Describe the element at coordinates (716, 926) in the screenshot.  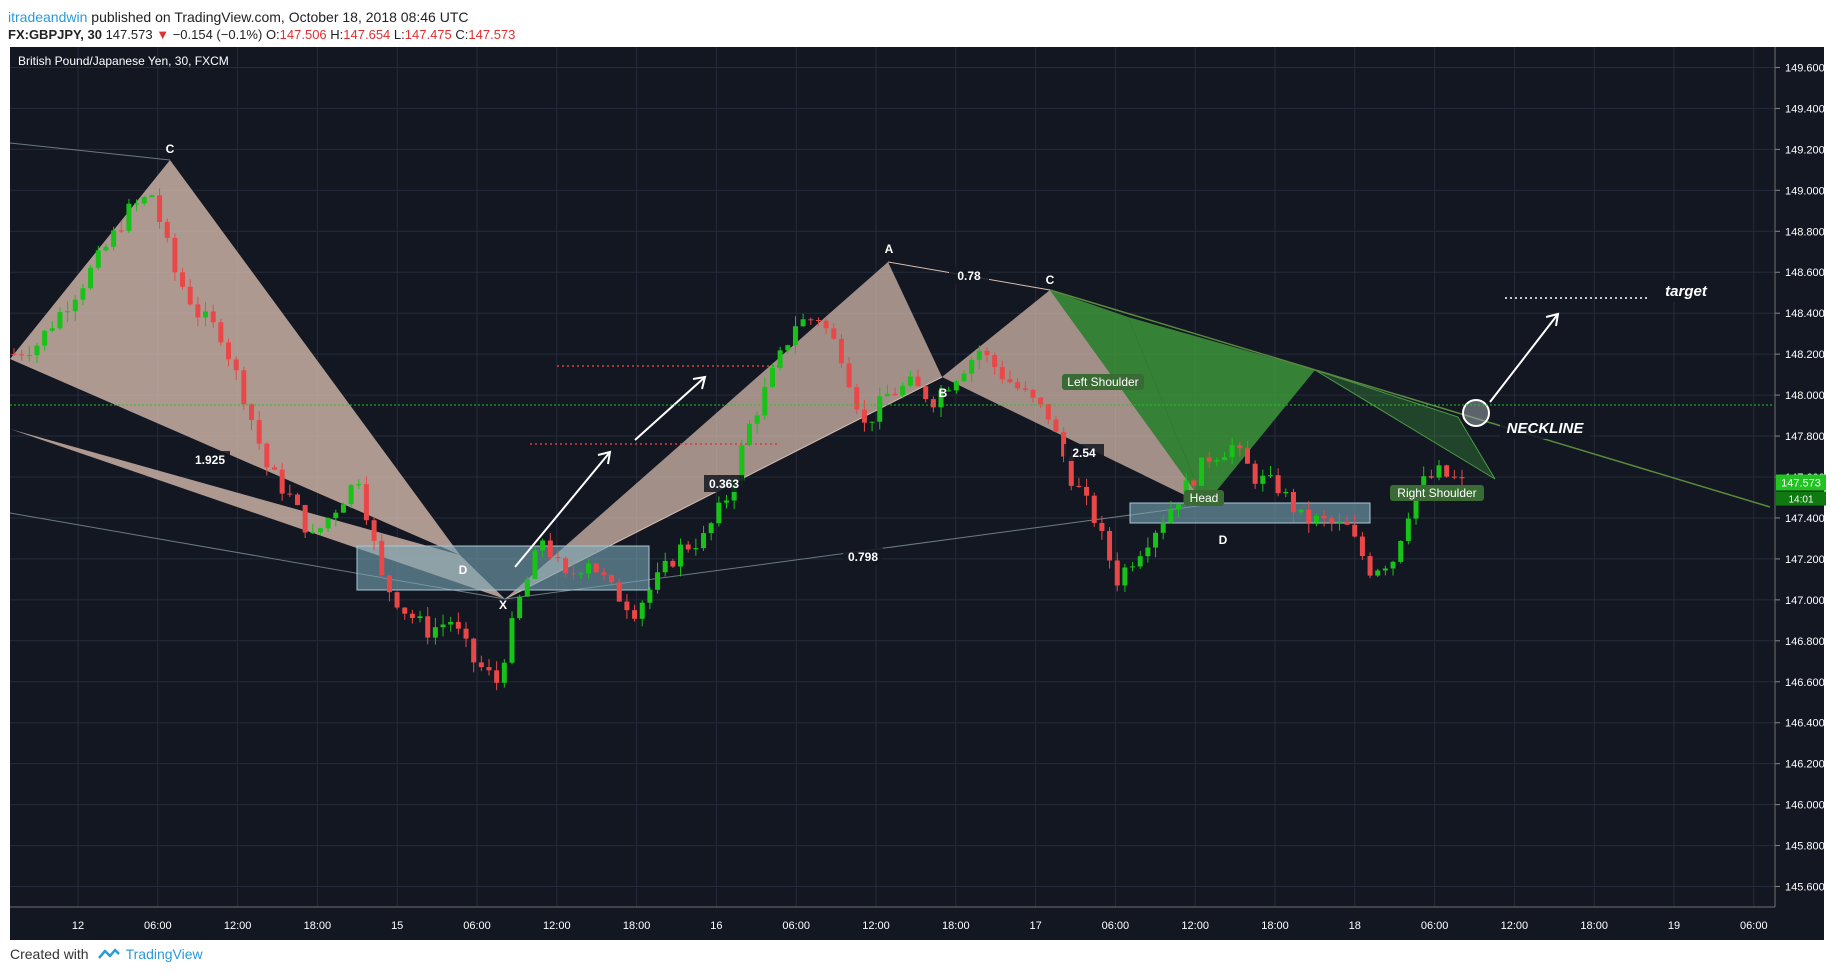
I see `x-tick-label: 16` at that location.